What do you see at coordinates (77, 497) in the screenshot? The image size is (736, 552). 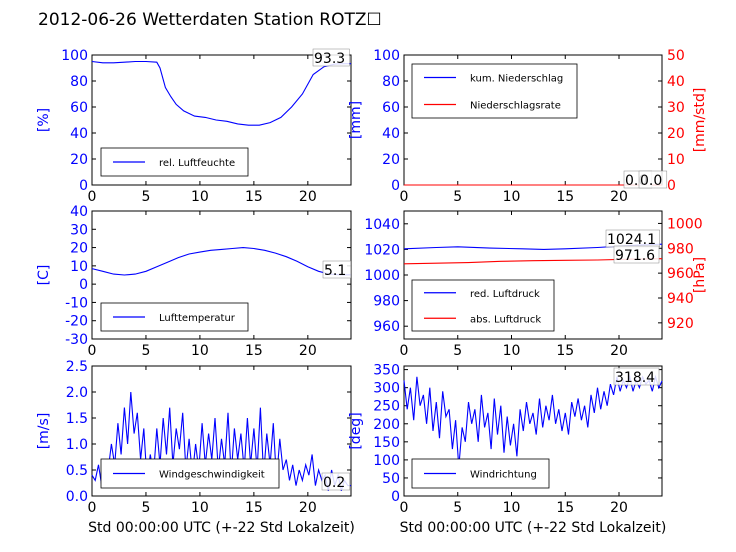 I see `wind-speed-y-tick-label: 0.0` at bounding box center [77, 497].